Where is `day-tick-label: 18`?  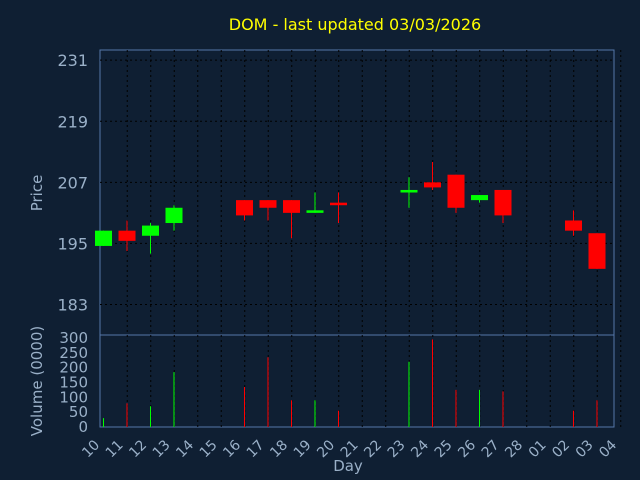
day-tick-label: 18 is located at coordinates (279, 449).